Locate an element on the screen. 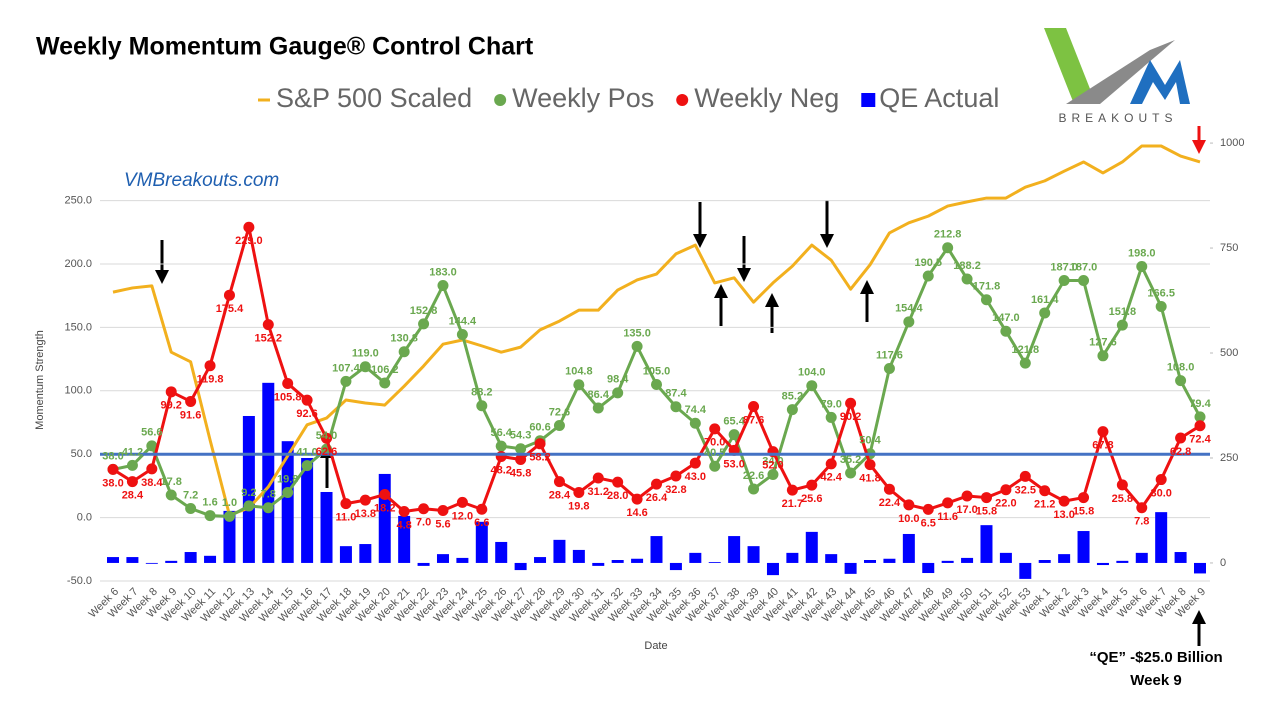 The width and height of the screenshot is (1280, 709). data-label: 72.4 is located at coordinates (1200, 440).